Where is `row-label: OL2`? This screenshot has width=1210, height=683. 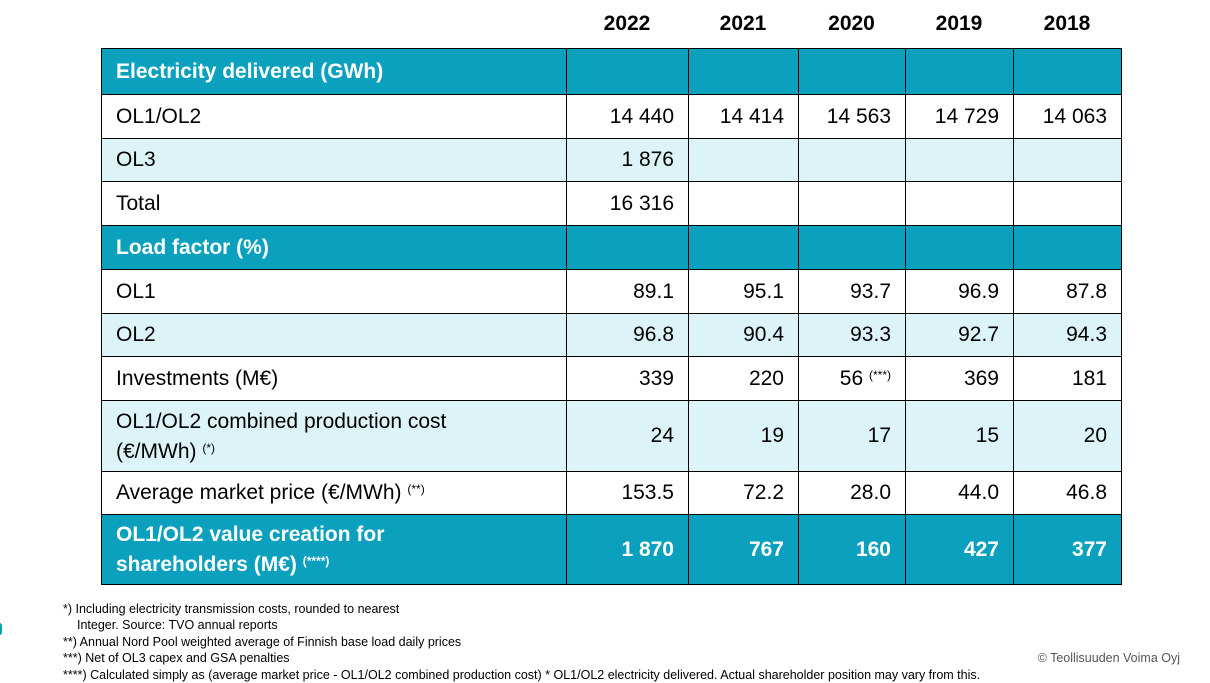 row-label: OL2 is located at coordinates (334, 335).